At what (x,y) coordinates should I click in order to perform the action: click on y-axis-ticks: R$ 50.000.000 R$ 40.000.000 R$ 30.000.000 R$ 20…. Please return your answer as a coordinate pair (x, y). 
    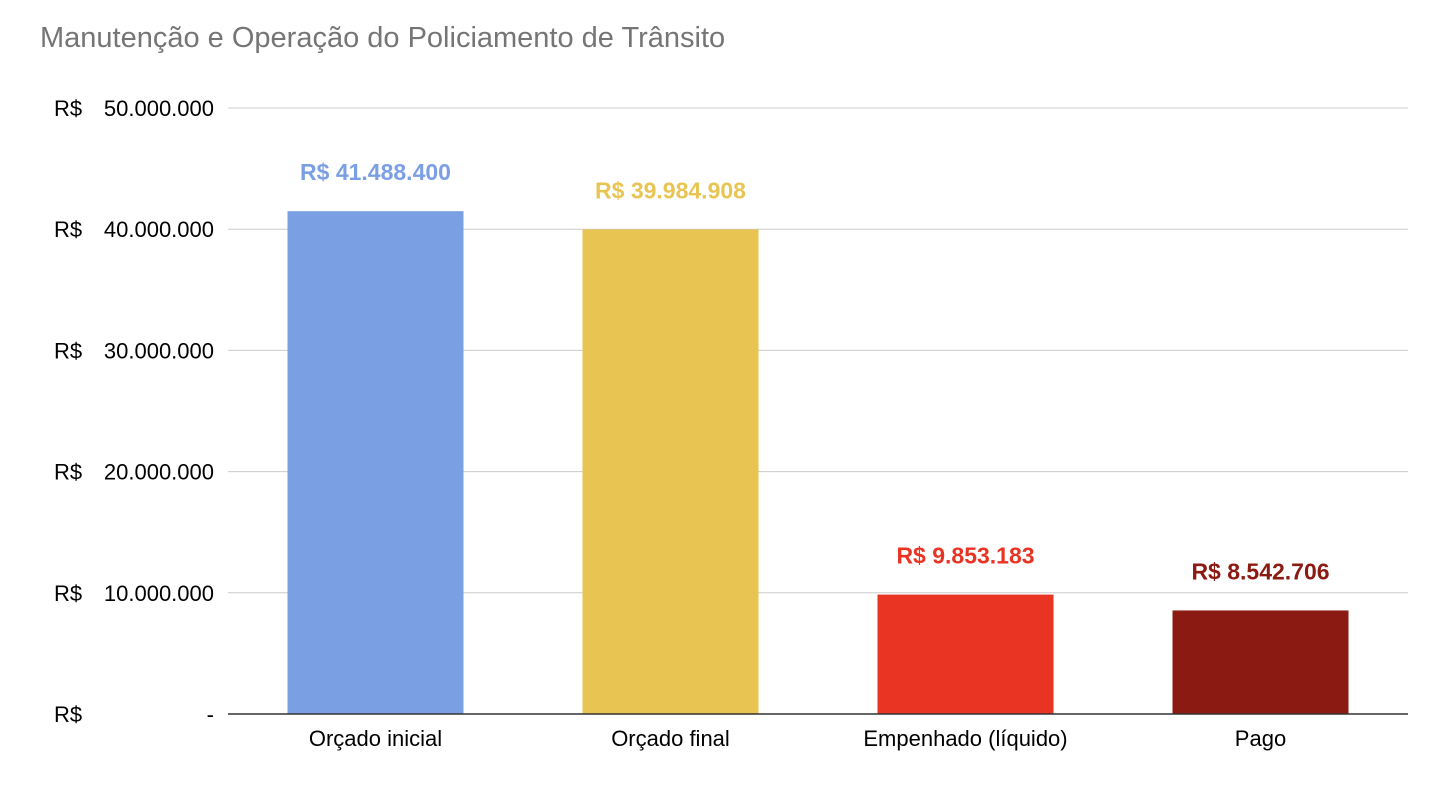
    Looking at the image, I should click on (134, 411).